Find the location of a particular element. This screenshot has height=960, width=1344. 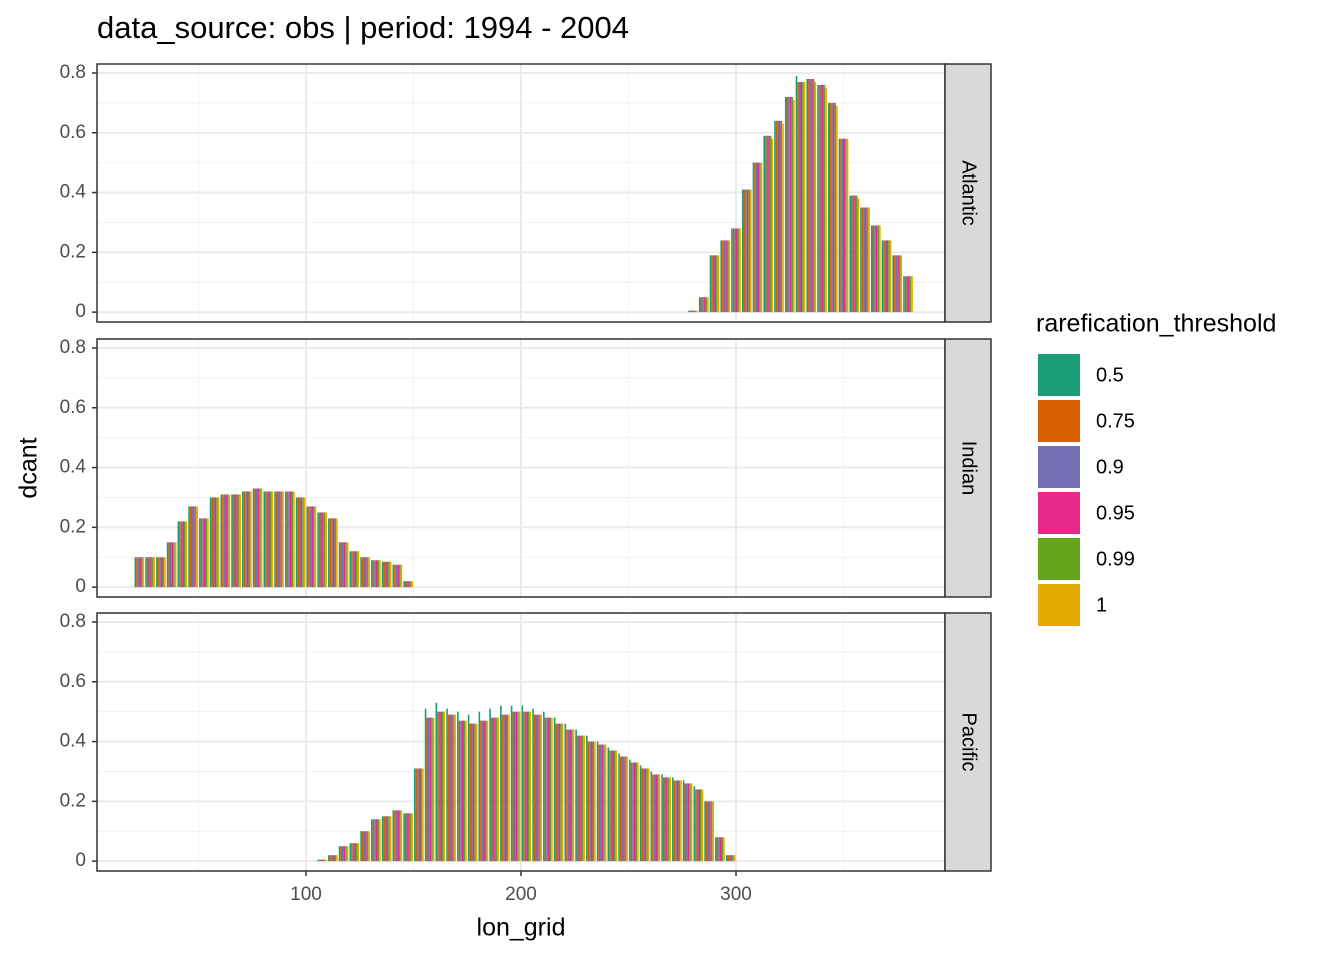

strip-label: Pacific is located at coordinates (969, 742).